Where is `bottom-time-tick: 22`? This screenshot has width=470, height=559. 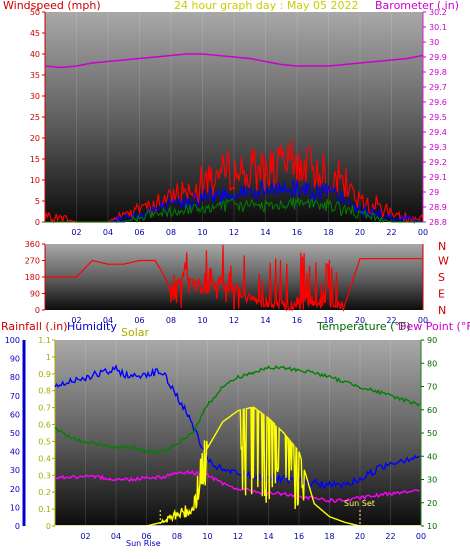
bottom-time-tick: 22 is located at coordinates (390, 536).